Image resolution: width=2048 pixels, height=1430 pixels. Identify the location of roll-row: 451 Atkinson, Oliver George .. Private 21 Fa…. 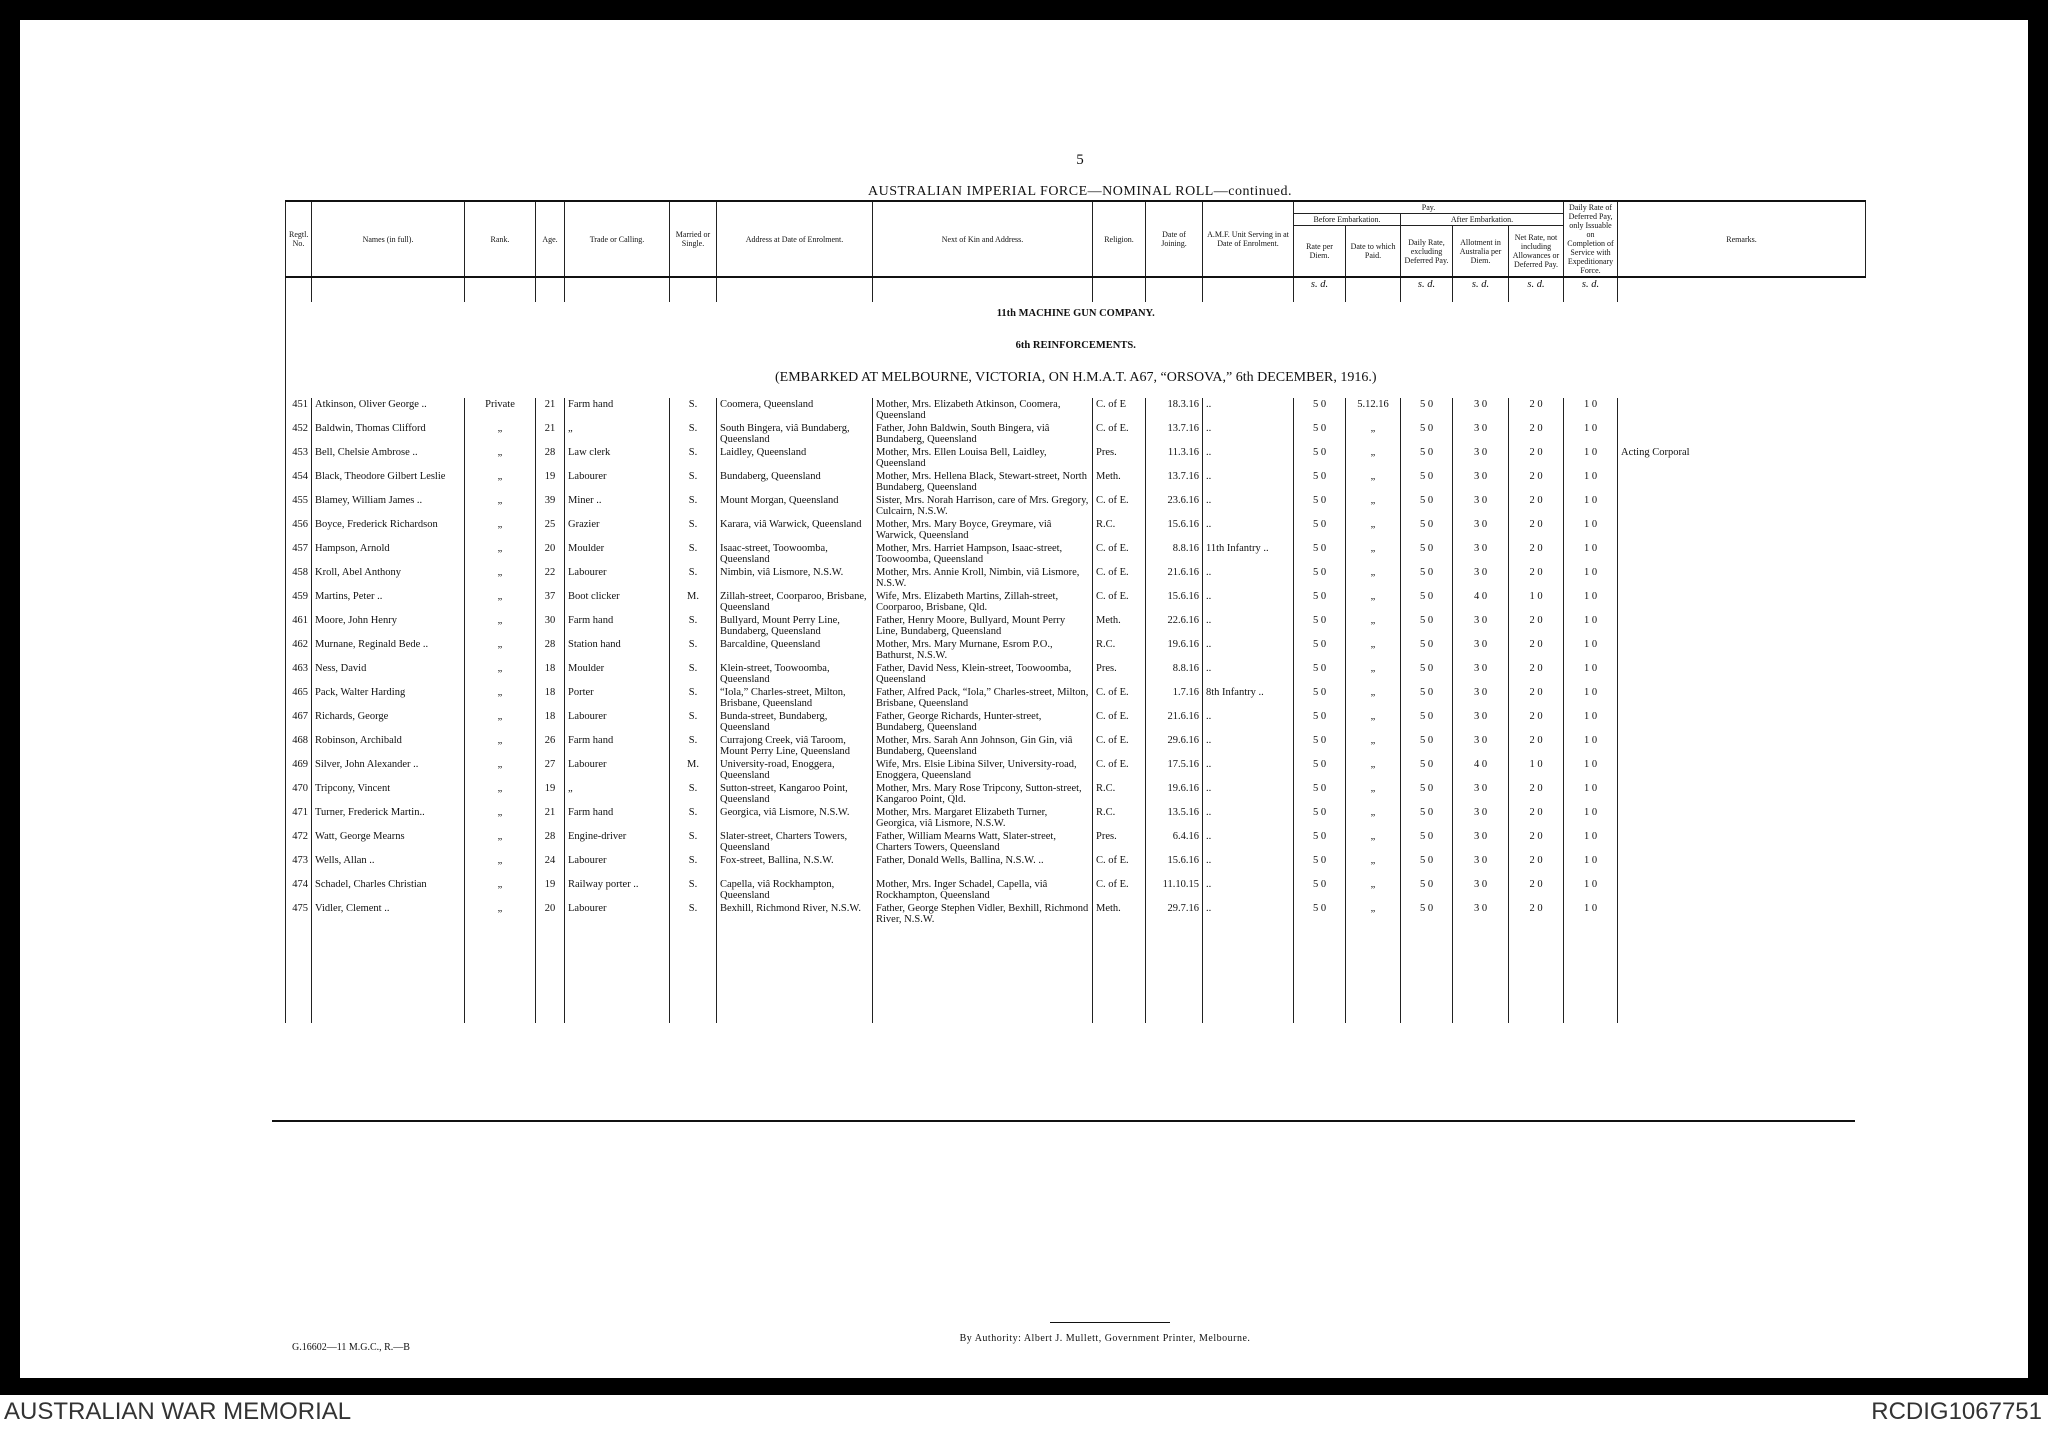
(1075, 410).